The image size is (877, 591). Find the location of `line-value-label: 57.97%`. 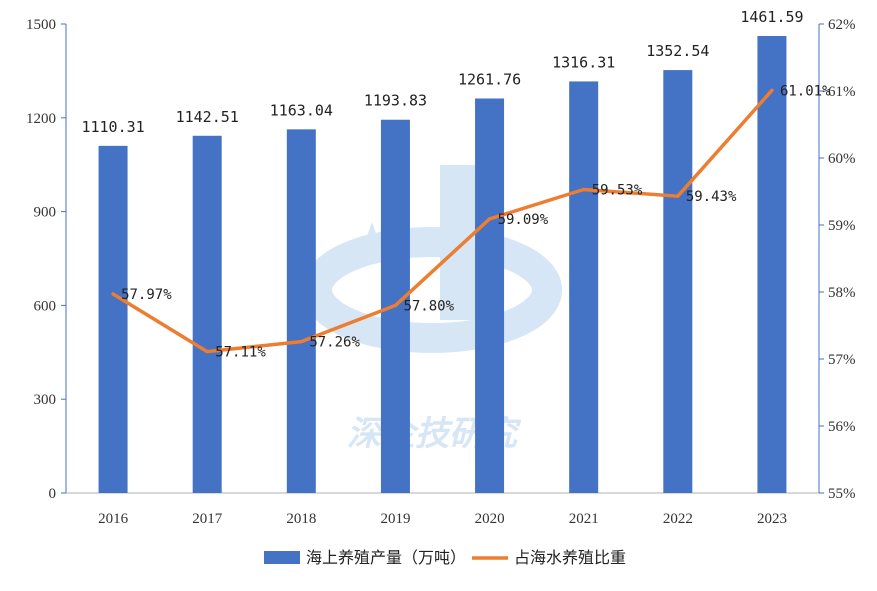

line-value-label: 57.97% is located at coordinates (146, 295).